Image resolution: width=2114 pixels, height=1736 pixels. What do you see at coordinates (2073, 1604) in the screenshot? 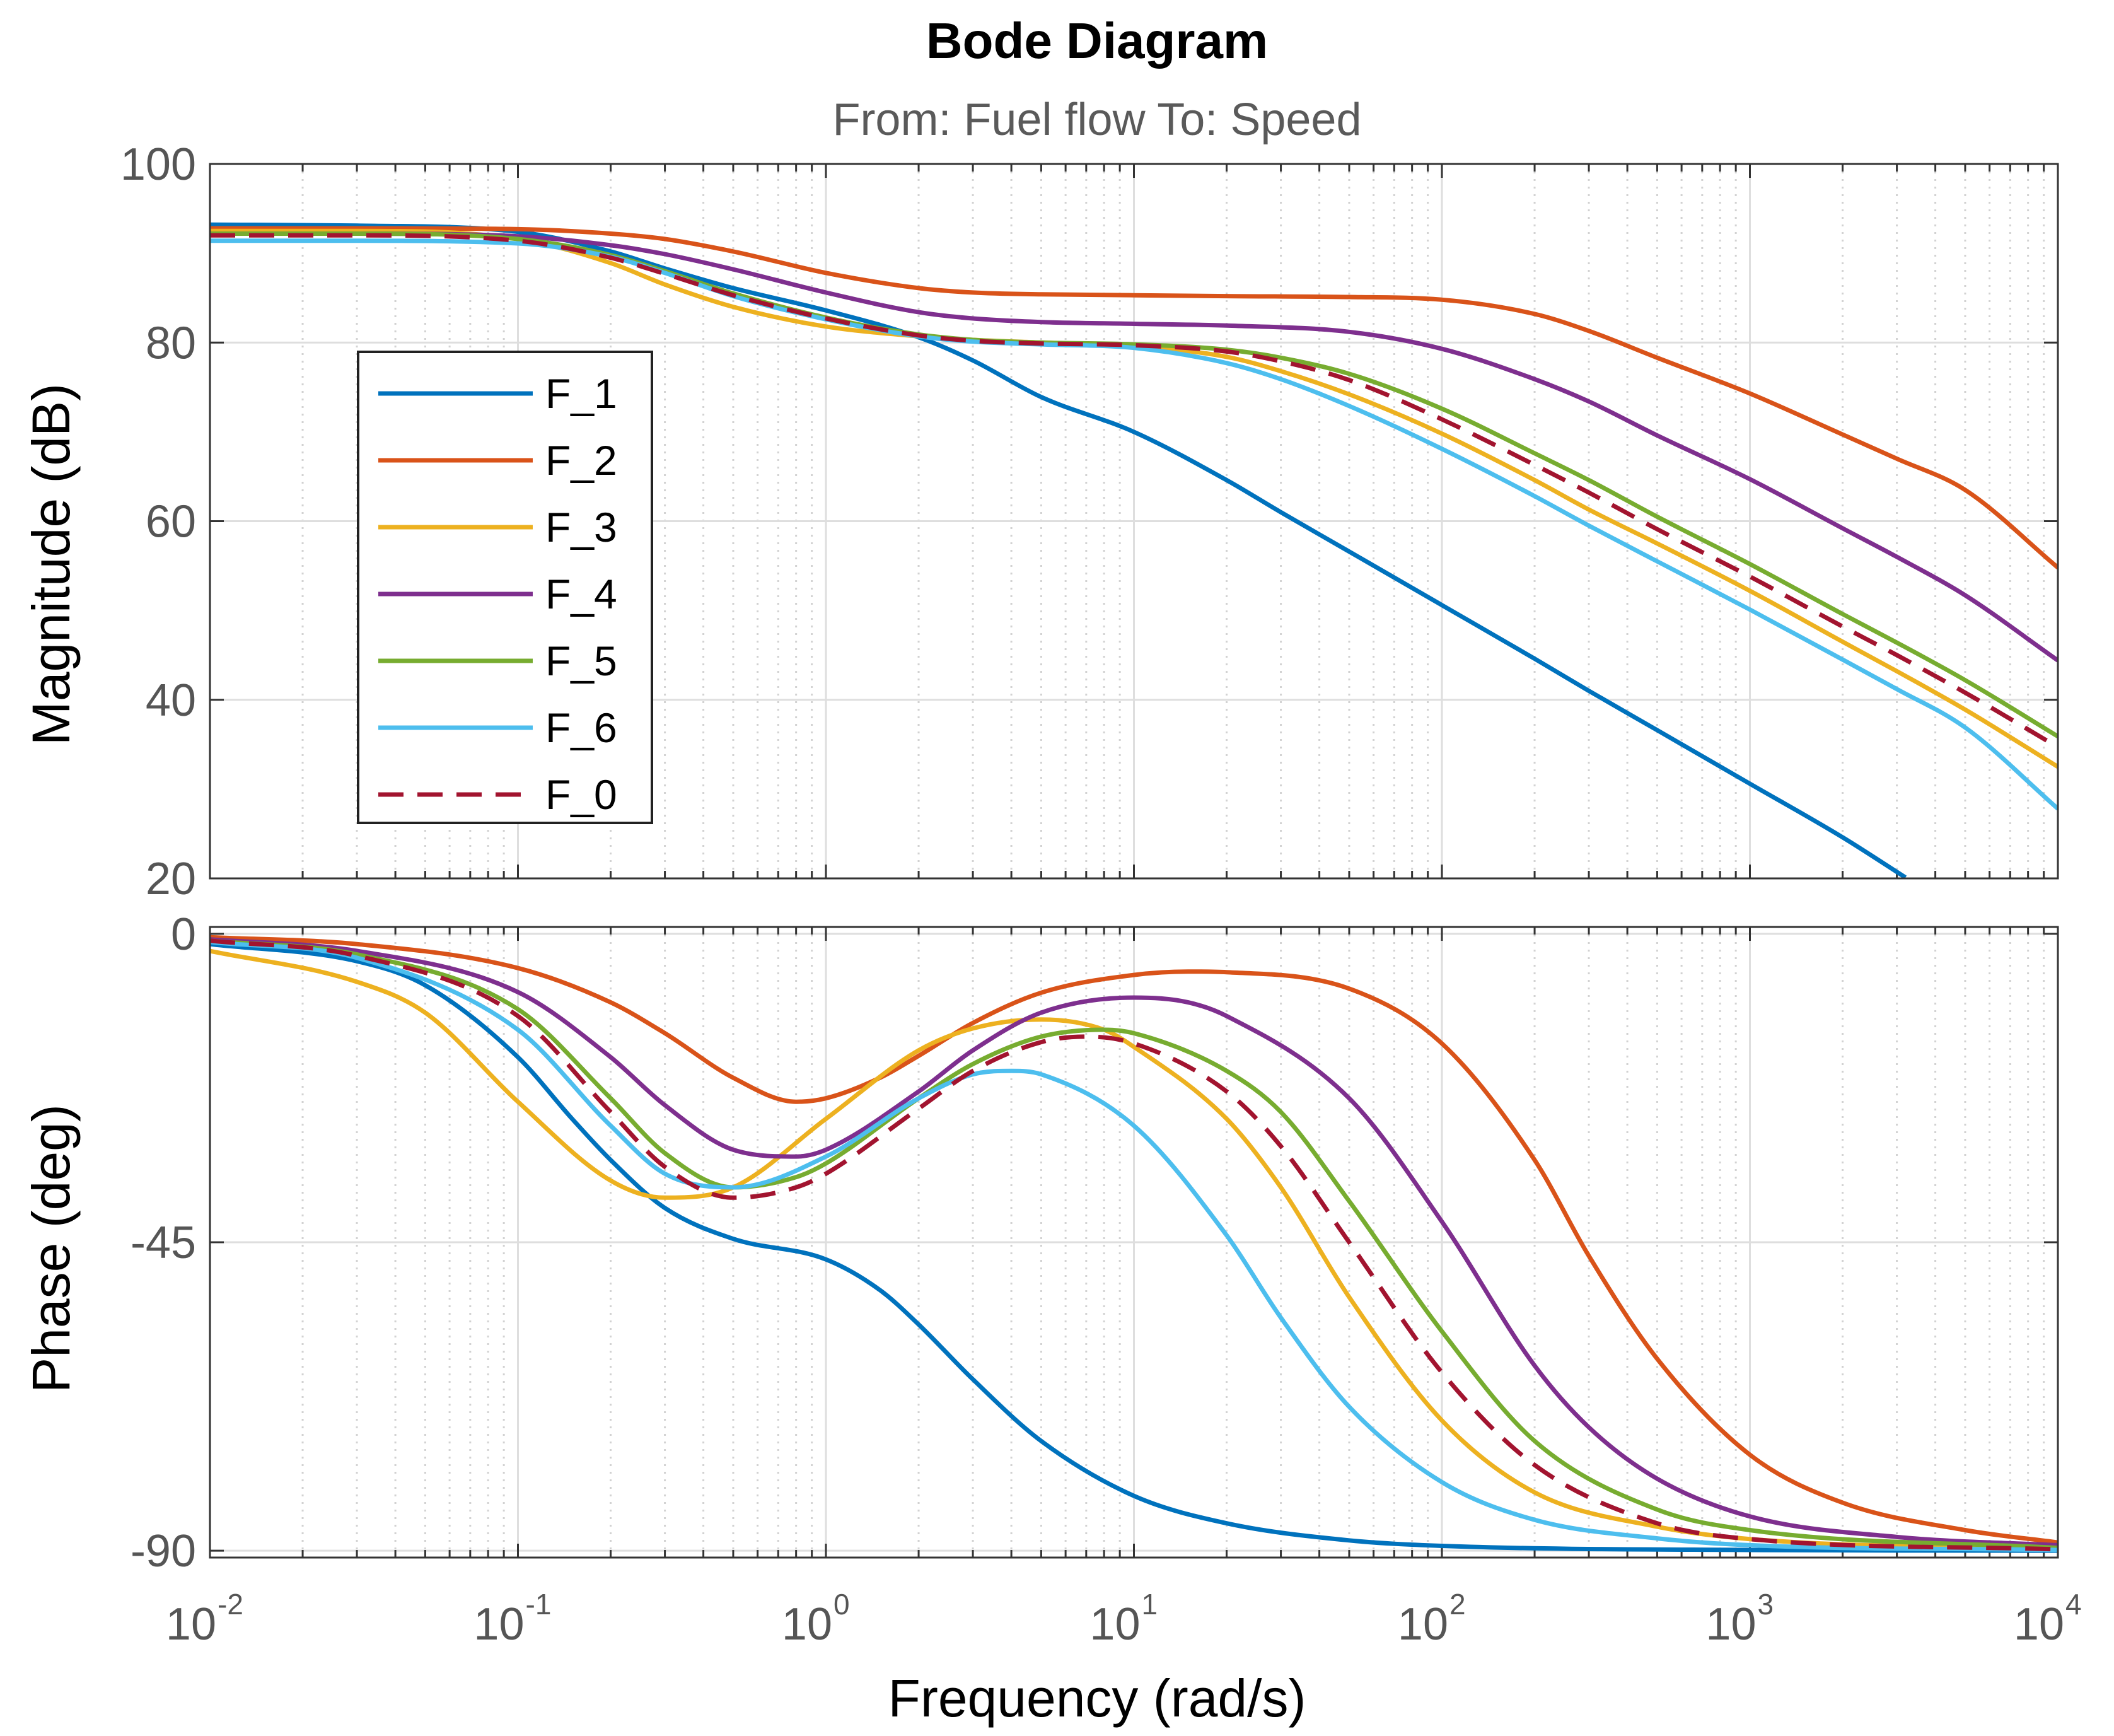
I see `x-tick-label-exponent: 4` at bounding box center [2073, 1604].